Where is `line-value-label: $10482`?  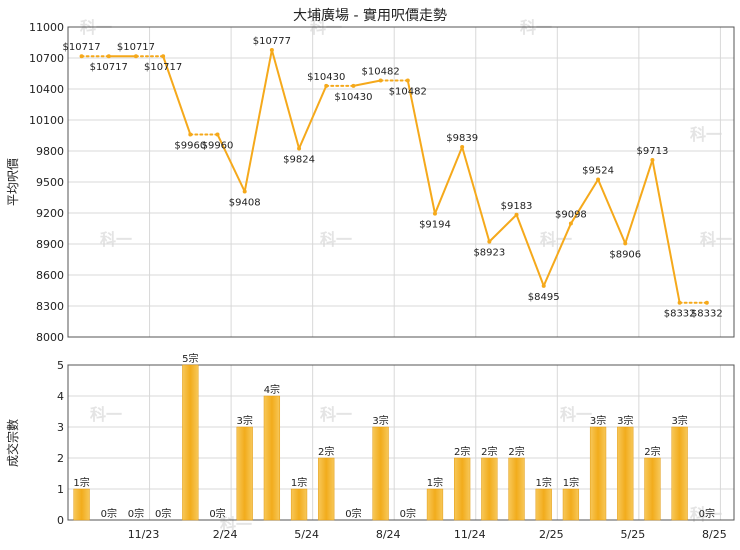 line-value-label: $10482 is located at coordinates (408, 92).